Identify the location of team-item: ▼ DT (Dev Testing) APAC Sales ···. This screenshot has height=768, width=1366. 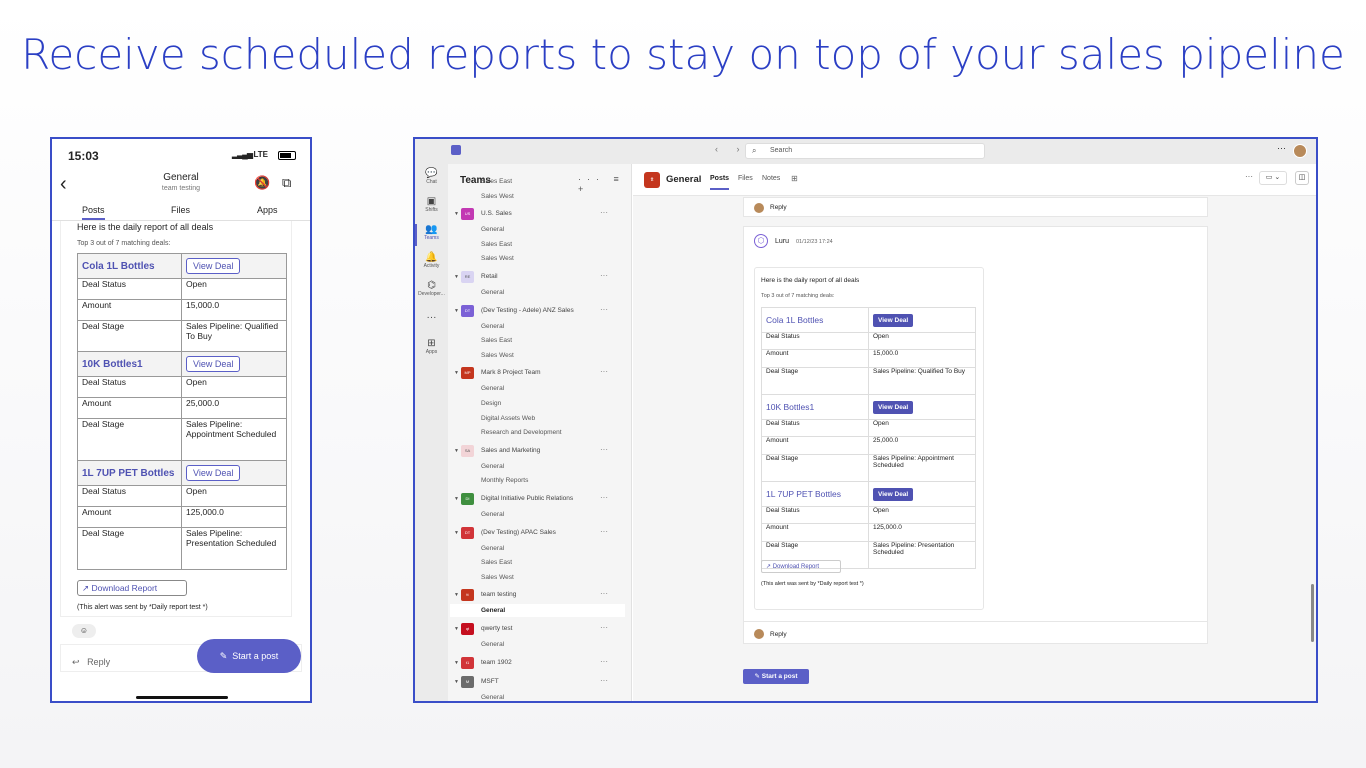
(539, 533).